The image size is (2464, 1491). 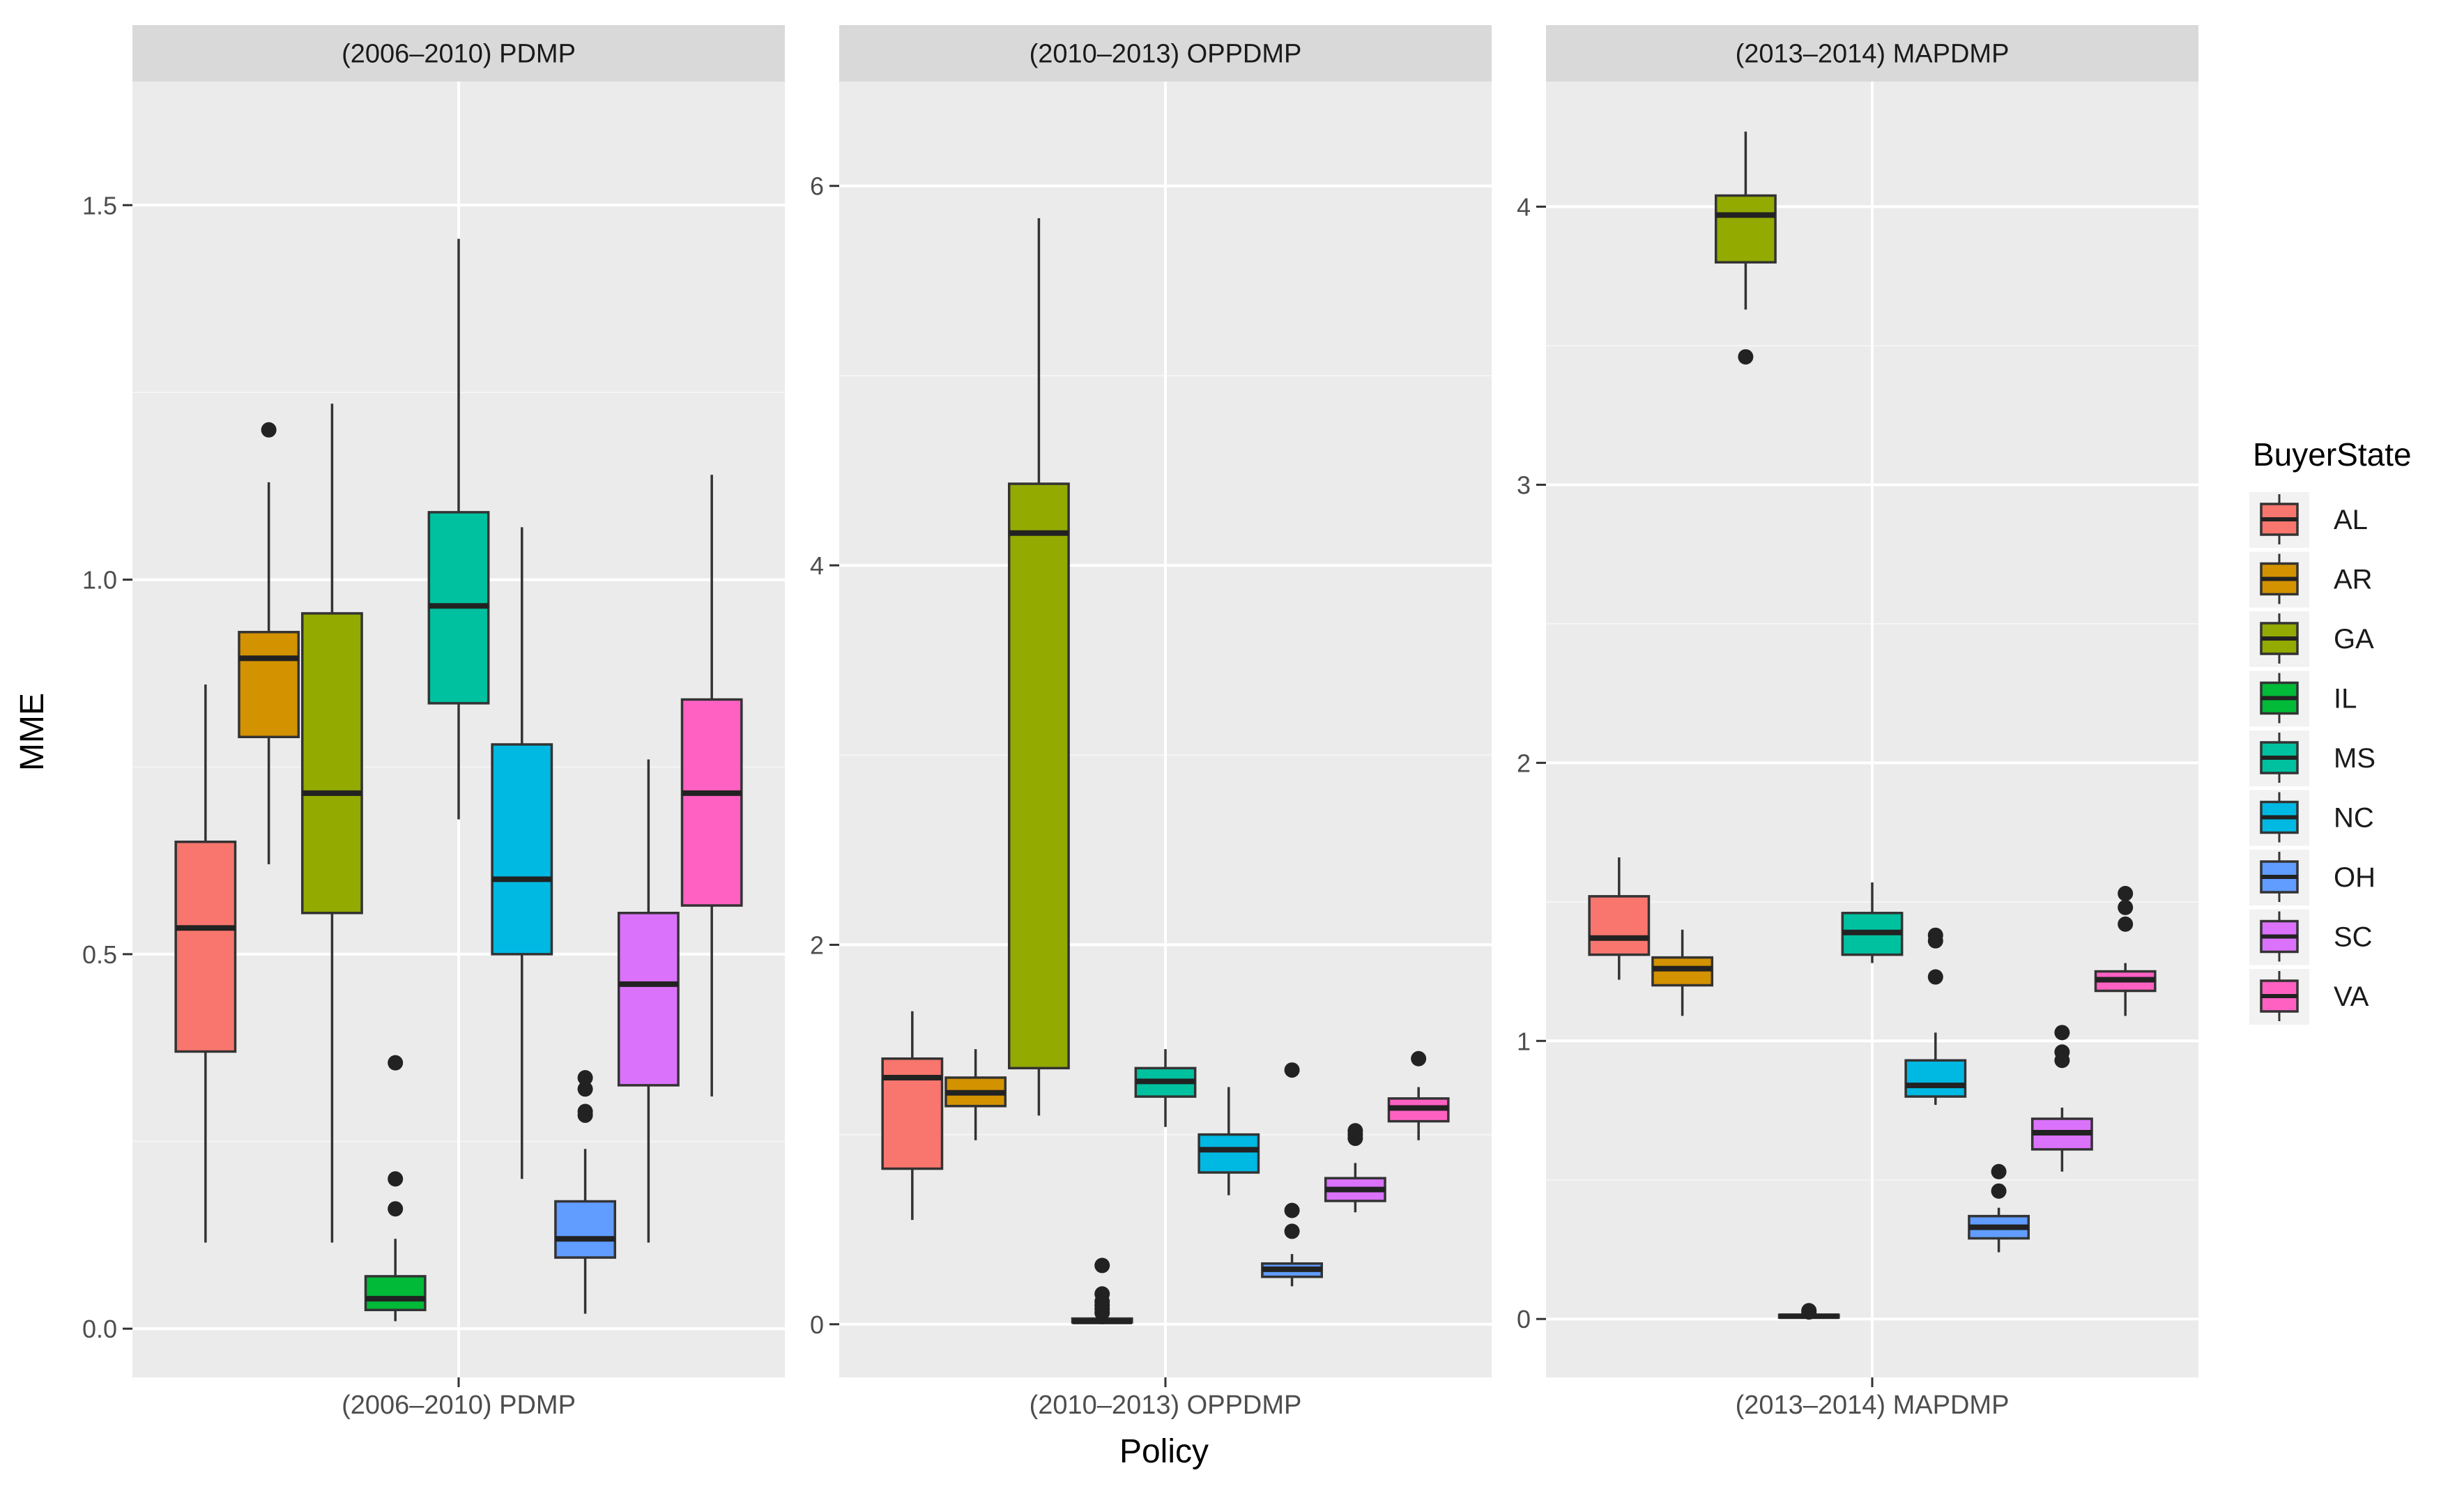 I want to click on legend-item-oh: OH, so click(x=2312, y=877).